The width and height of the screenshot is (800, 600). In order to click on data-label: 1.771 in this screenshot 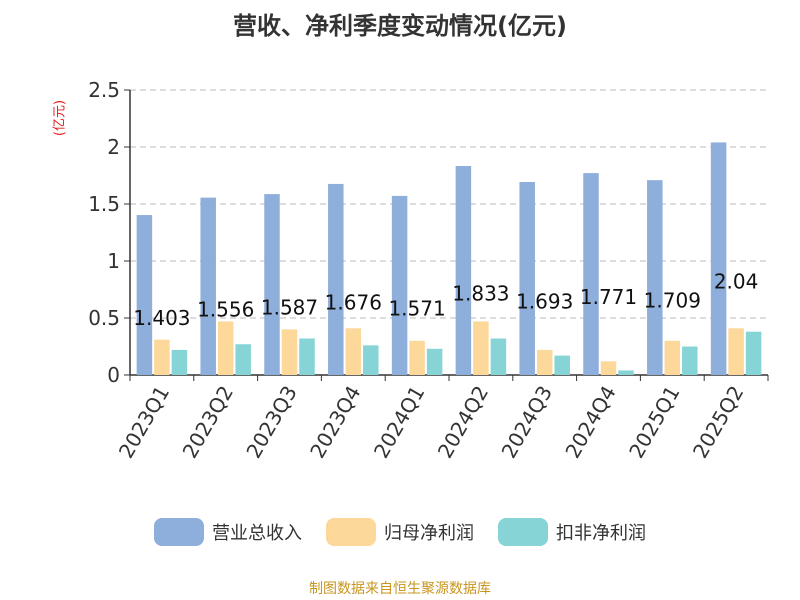, I will do `click(608, 297)`.